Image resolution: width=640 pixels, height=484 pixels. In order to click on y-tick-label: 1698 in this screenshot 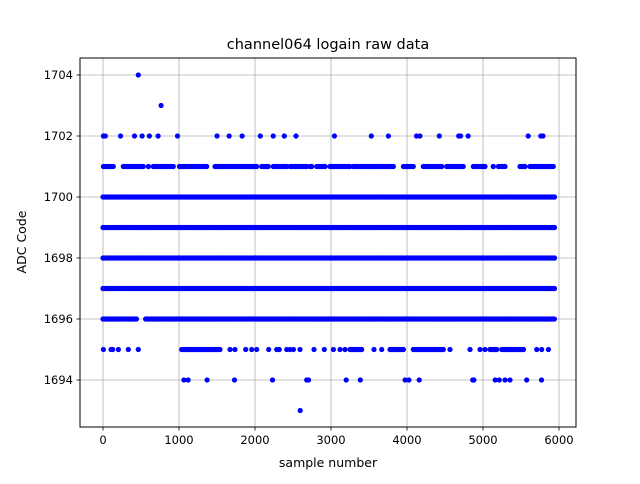, I will do `click(58, 258)`.